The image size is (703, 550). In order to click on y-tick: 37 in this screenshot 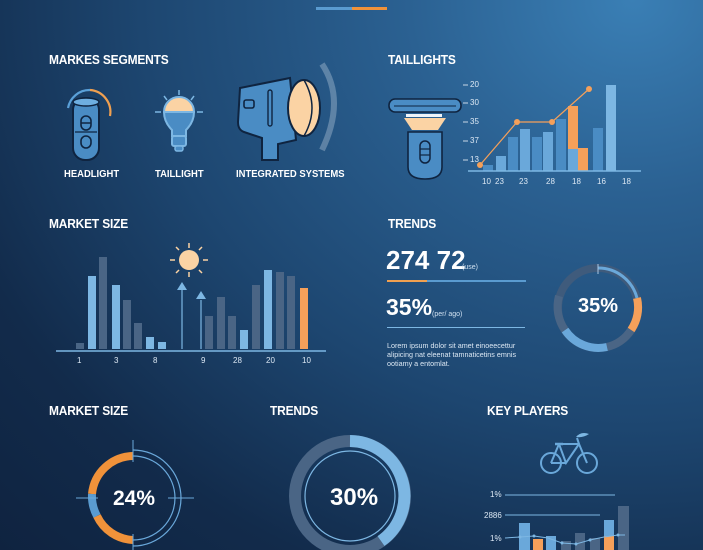, I will do `click(474, 140)`.